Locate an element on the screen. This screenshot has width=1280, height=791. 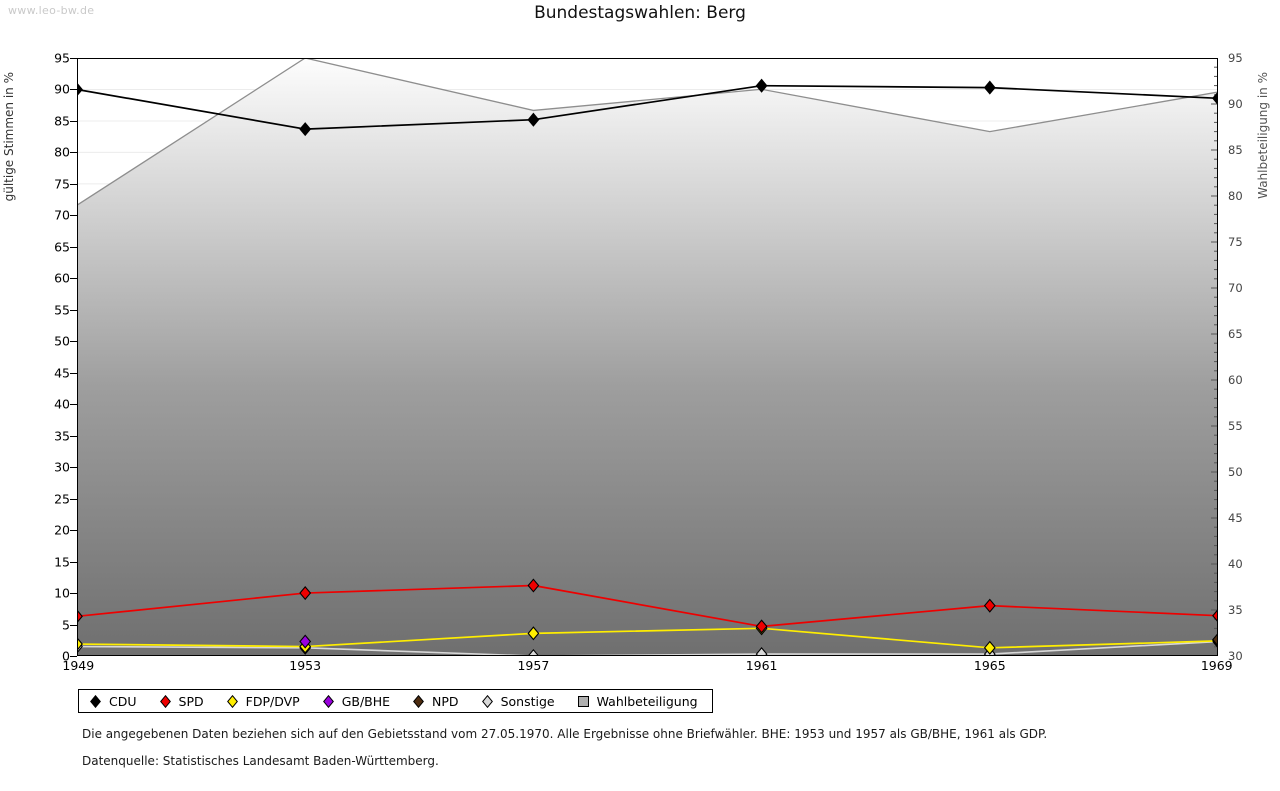
legend-item-fdp-dvp: FDP/DVP is located at coordinates (263, 701).